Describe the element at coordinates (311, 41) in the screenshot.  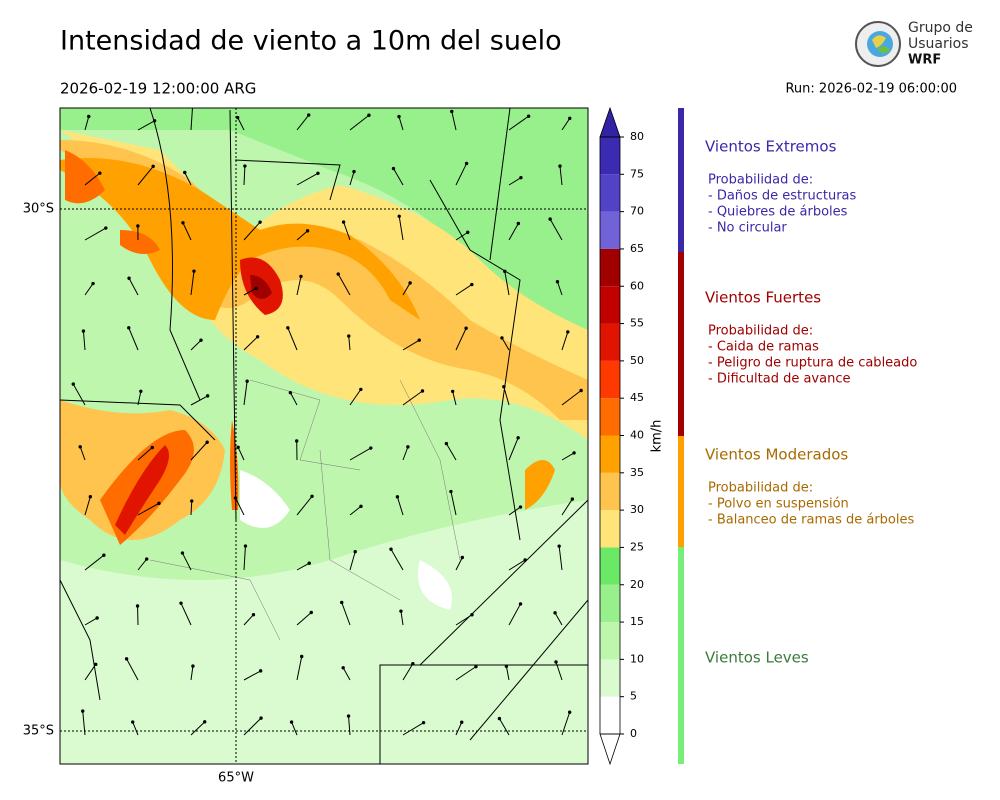
I see `title: Intensidad de viento a 10m del suelo` at that location.